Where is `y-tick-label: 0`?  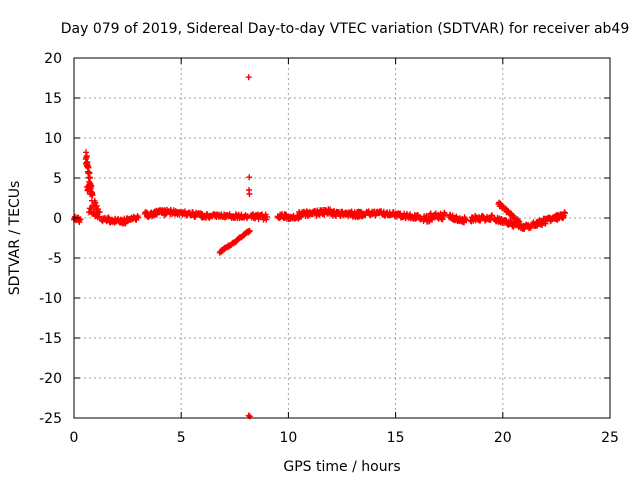 y-tick-label: 0 is located at coordinates (57, 219).